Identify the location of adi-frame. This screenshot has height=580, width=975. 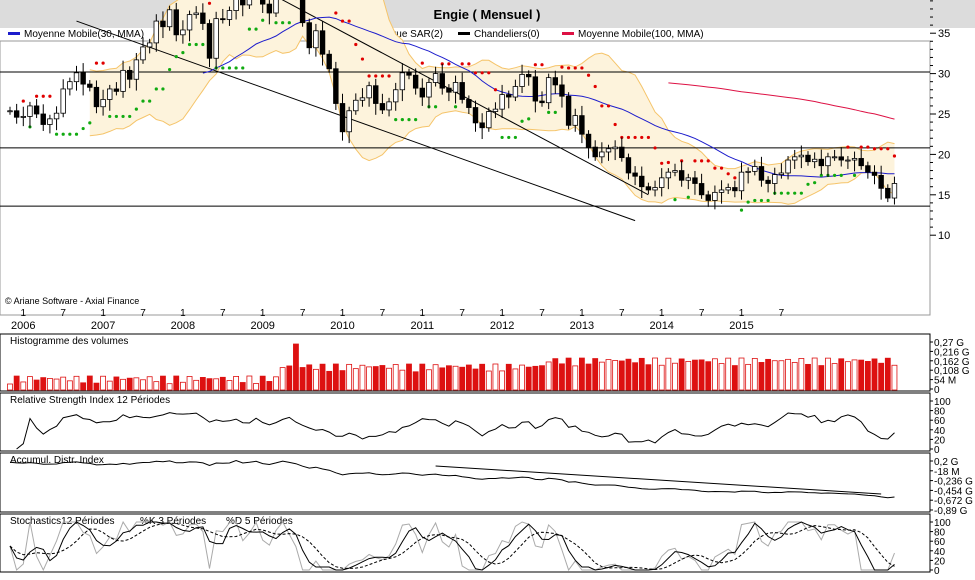
(465, 482).